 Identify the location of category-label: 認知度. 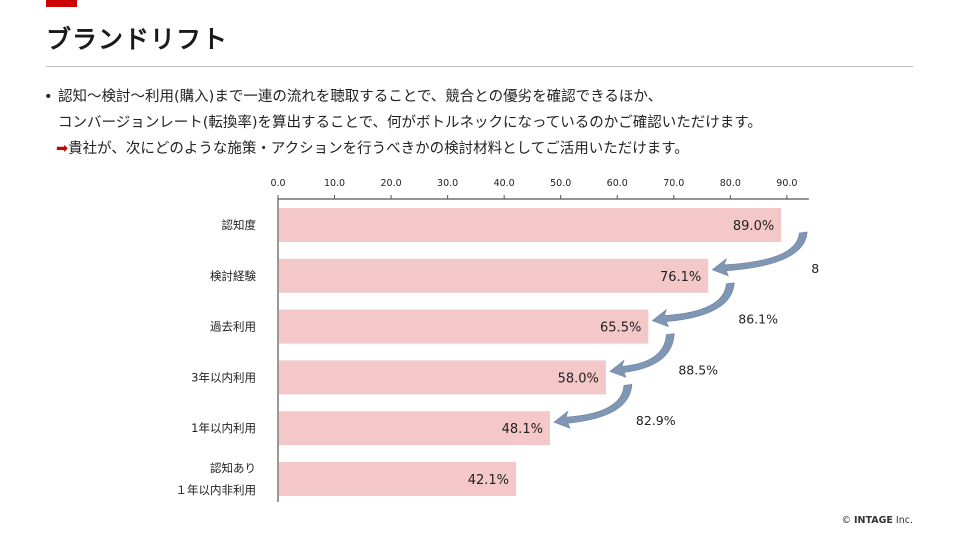
(239, 225).